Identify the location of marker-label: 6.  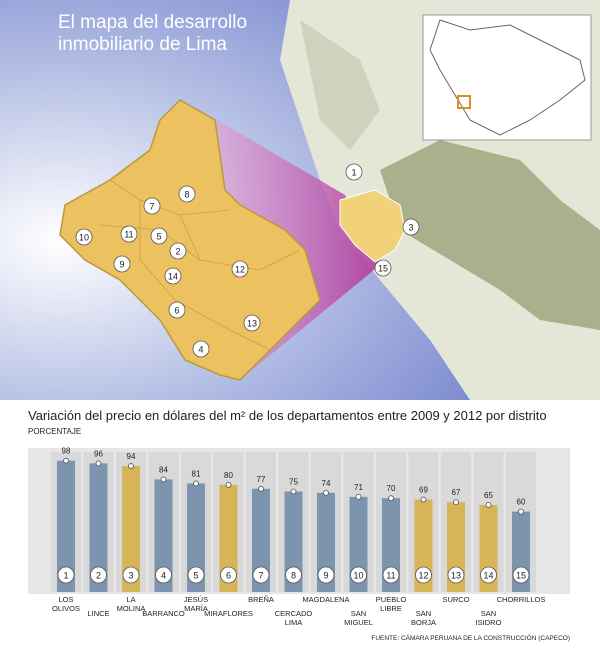
(228, 576).